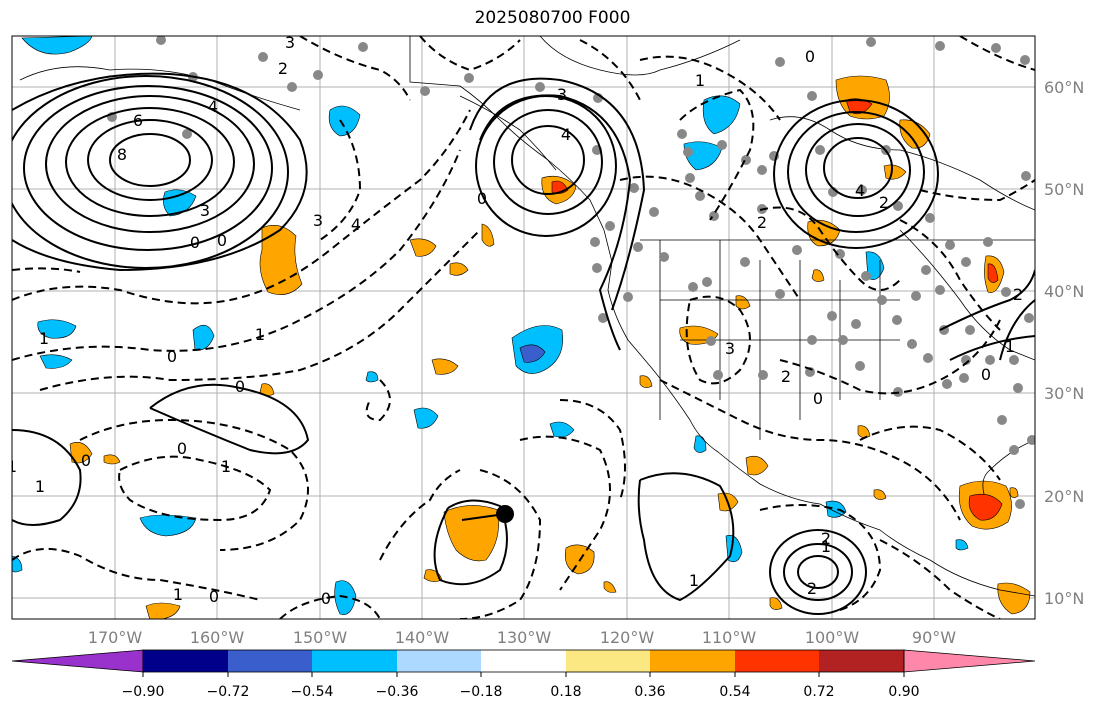  I want to click on longitude-tick-label: 170°W, so click(115, 637).